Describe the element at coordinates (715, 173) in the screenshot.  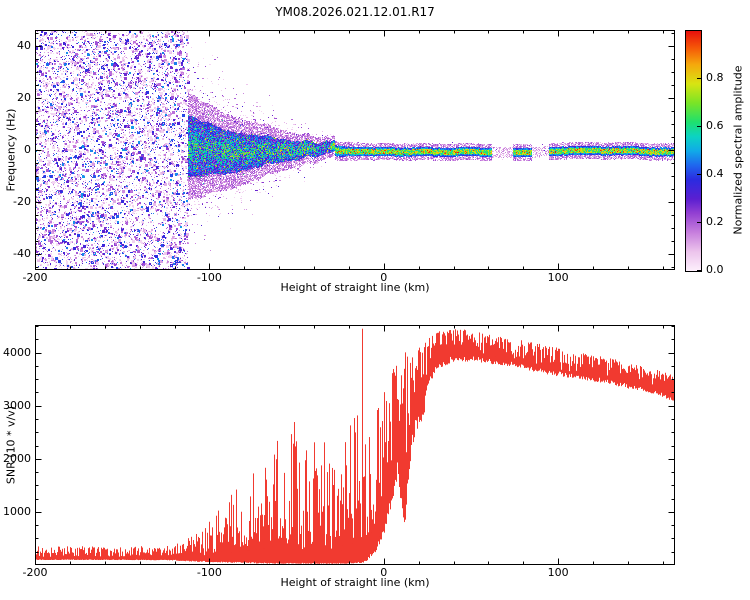
I see `colorbar-tick-label: 0.4` at that location.